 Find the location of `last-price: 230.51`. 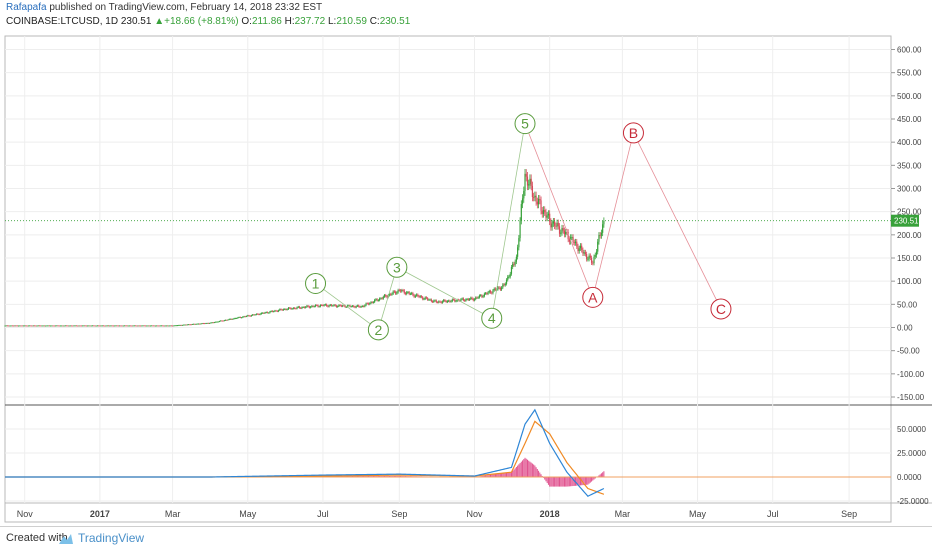

last-price: 230.51 is located at coordinates (136, 21).